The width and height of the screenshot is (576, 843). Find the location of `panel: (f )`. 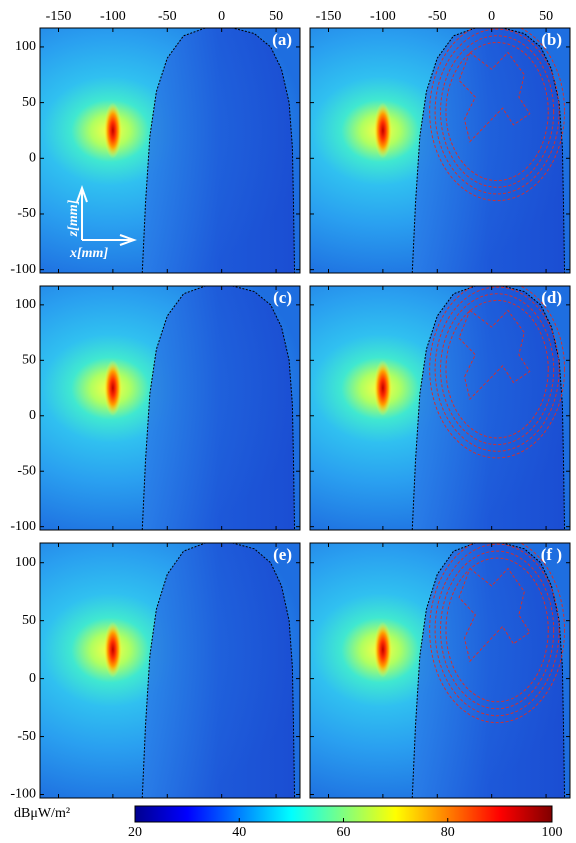

panel: (f ) is located at coordinates (440, 670).